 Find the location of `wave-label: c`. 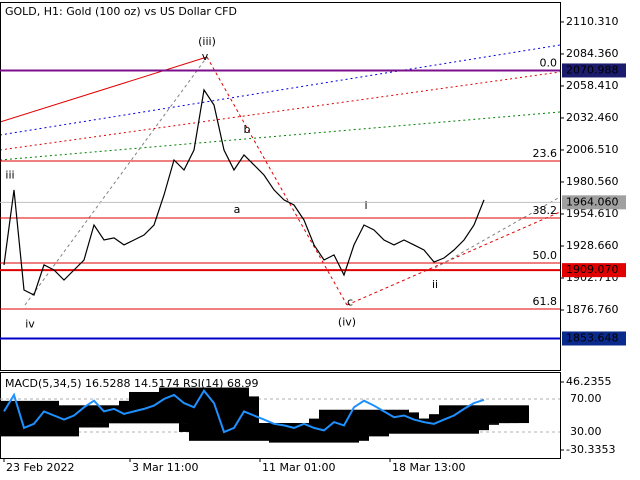

wave-label: c is located at coordinates (350, 301).